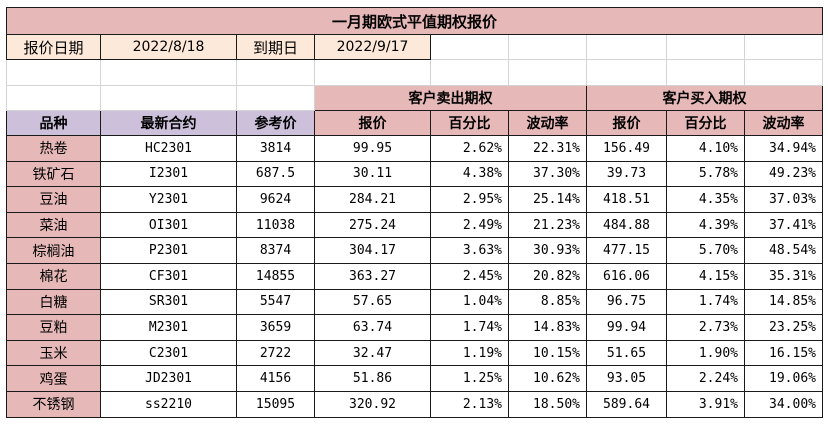 The height and width of the screenshot is (429, 828). I want to click on cell-contract: C2301, so click(168, 353).